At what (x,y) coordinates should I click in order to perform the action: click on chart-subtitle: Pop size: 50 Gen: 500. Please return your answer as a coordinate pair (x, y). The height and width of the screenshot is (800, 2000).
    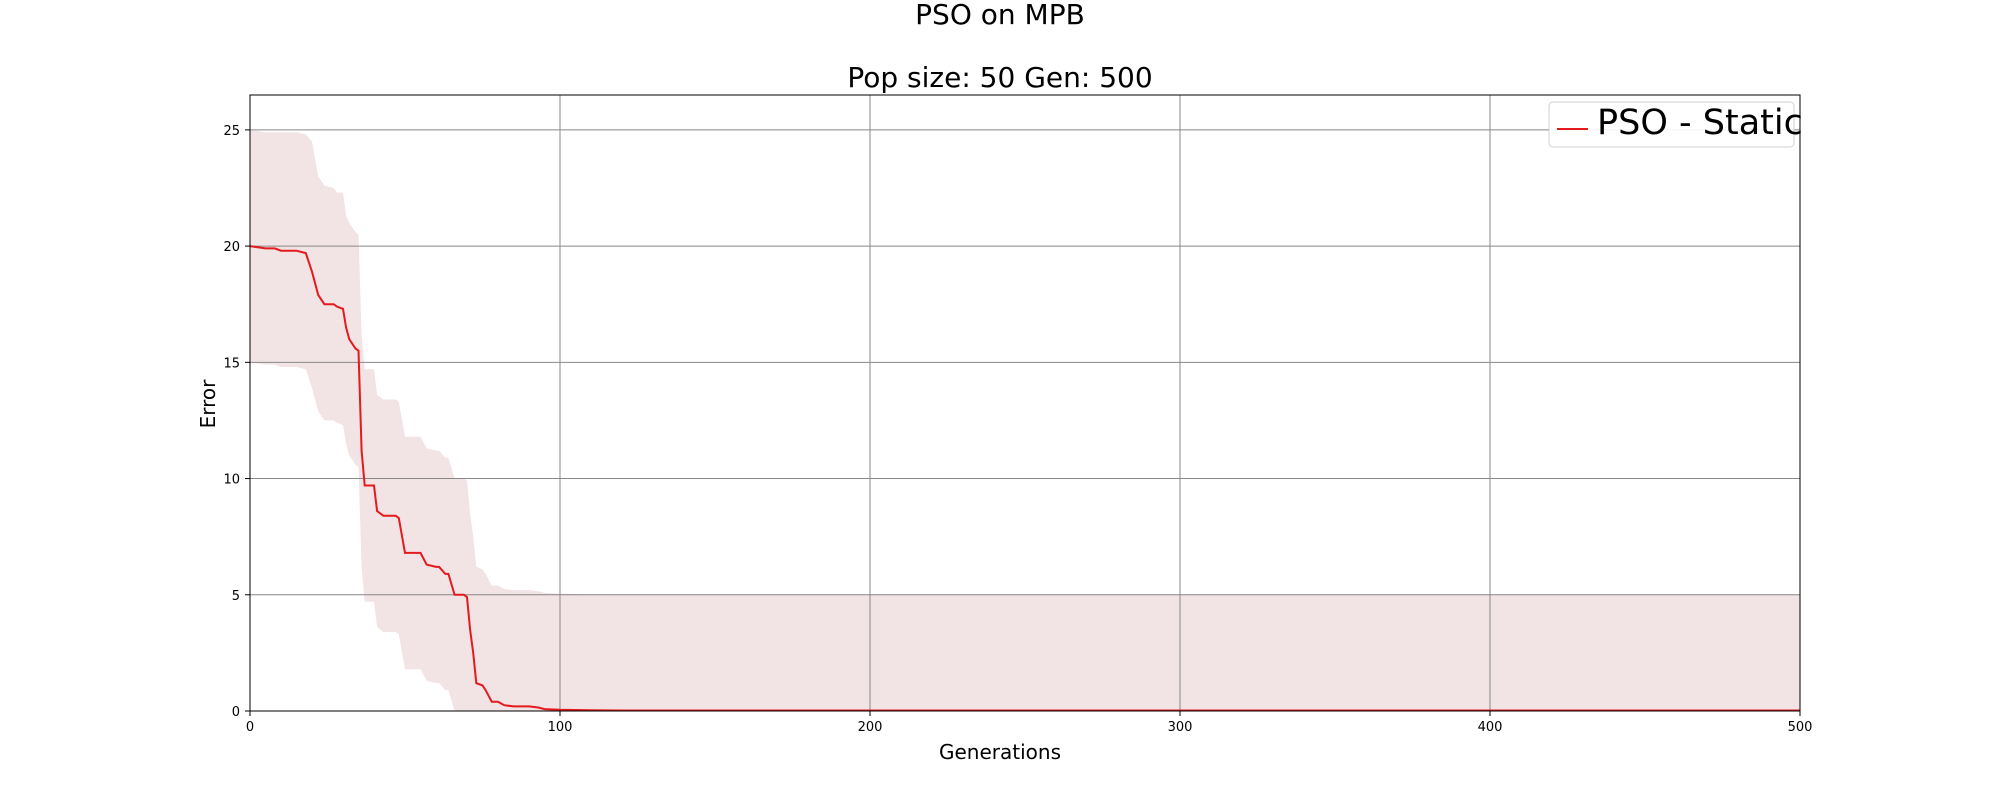
    Looking at the image, I should click on (999, 77).